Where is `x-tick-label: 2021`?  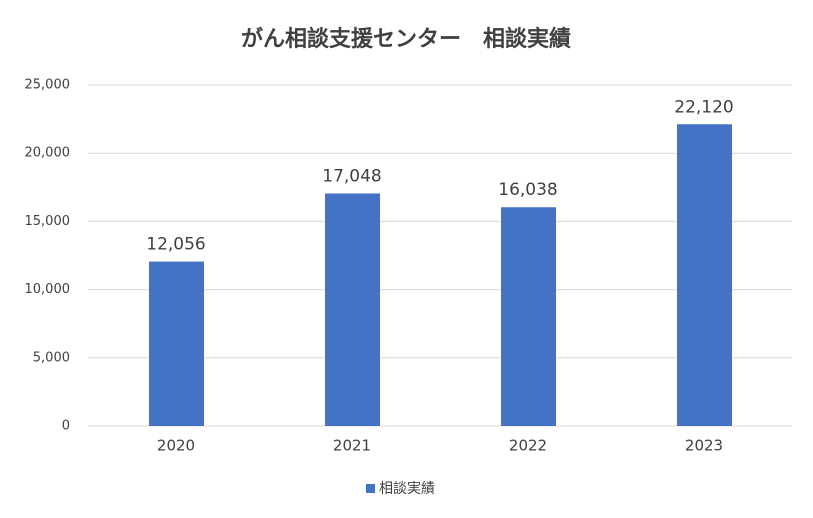 x-tick-label: 2021 is located at coordinates (352, 446).